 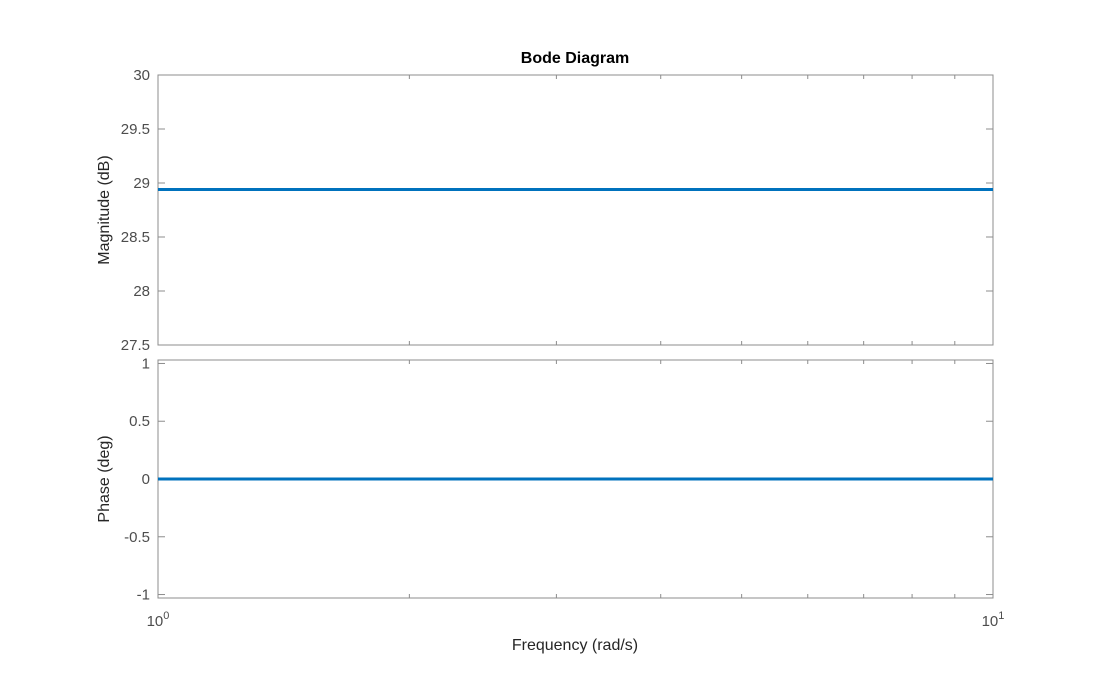 I want to click on chart-title: Bode Diagram, so click(x=575, y=58).